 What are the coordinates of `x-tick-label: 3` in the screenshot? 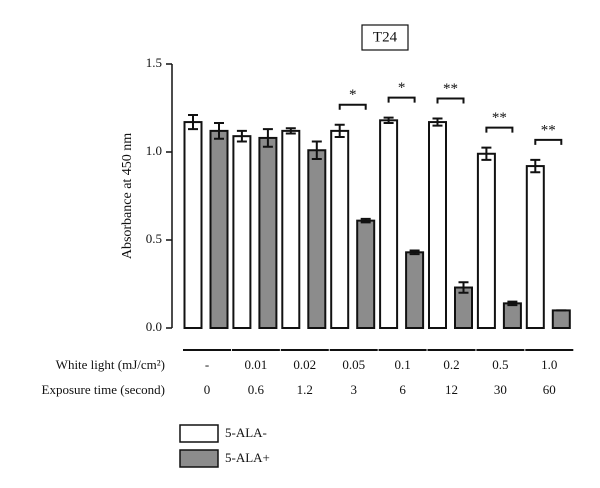 It's located at (353, 389).